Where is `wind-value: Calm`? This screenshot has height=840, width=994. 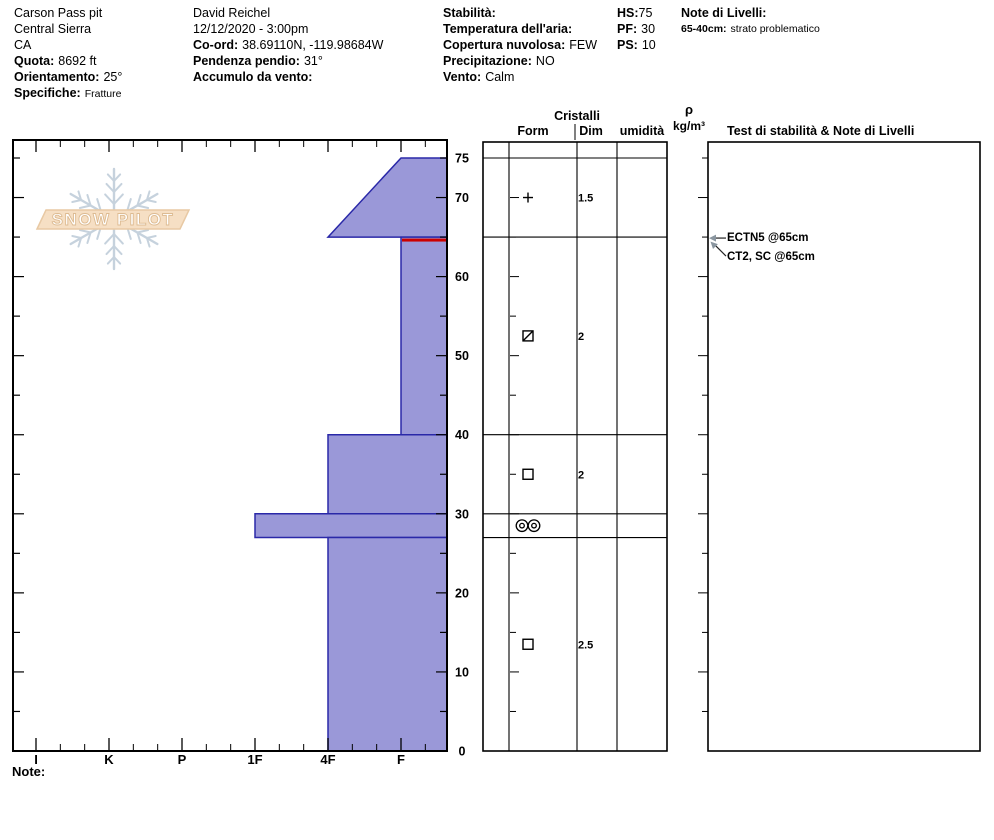
wind-value: Calm is located at coordinates (500, 77).